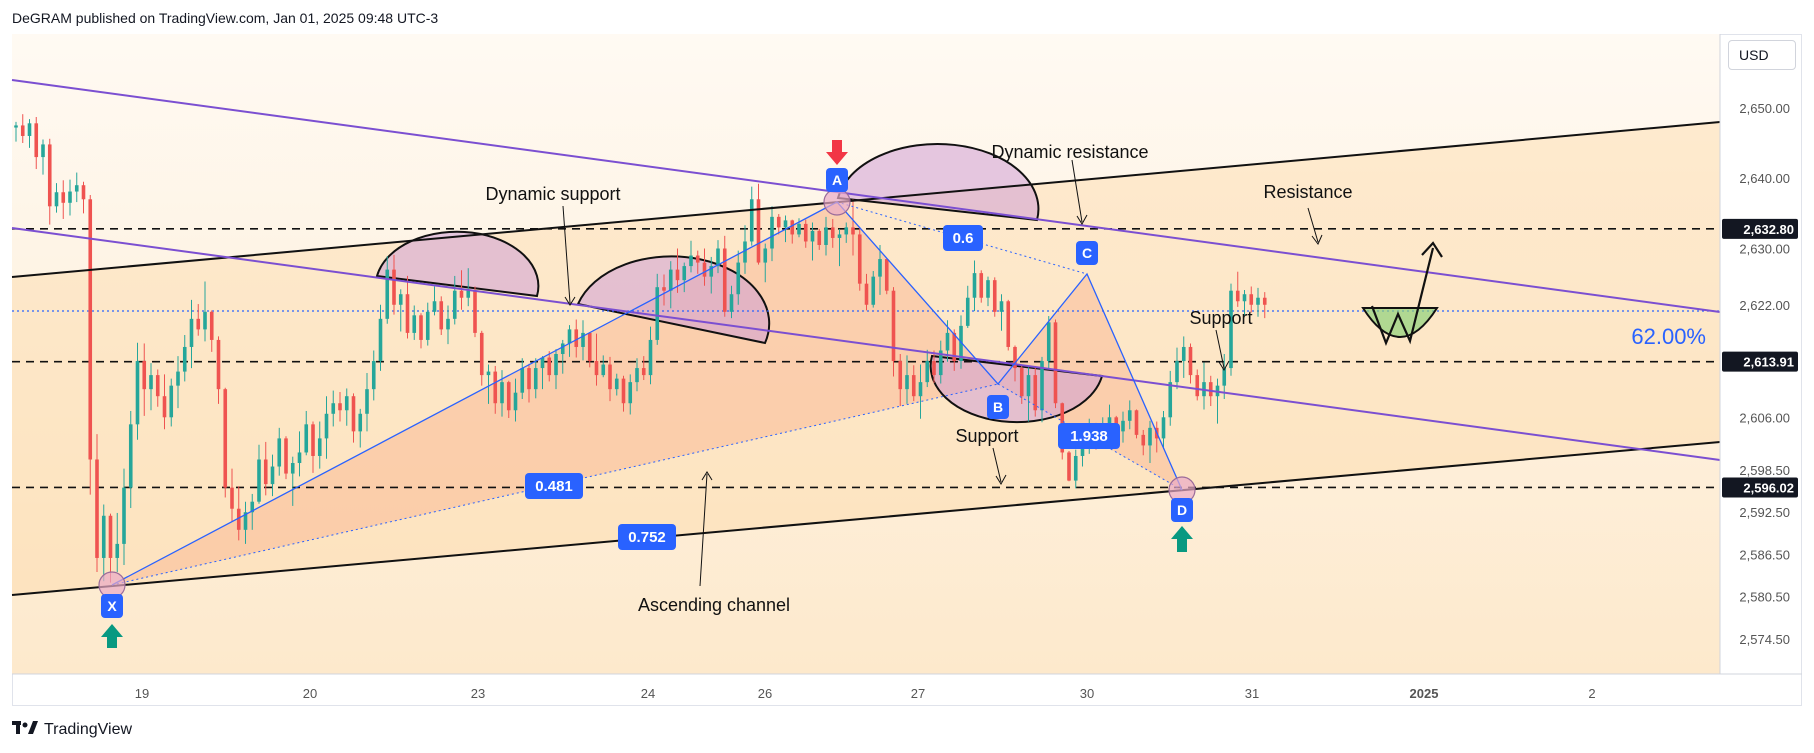 Image resolution: width=1814 pixels, height=753 pixels. I want to click on price-tick-label: 2,650.00, so click(1764, 108).